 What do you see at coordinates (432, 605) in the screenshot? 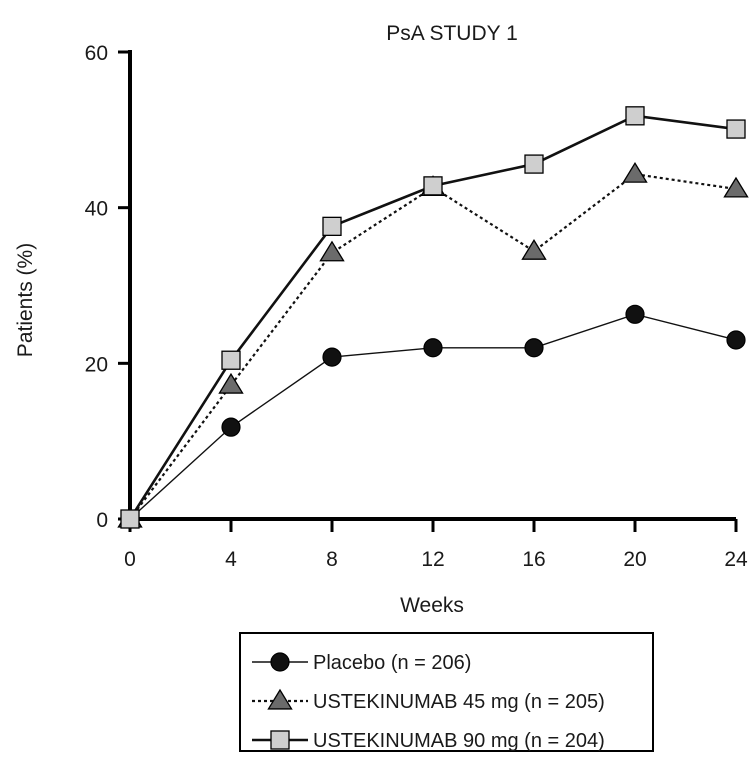
I see `x-axis-label: Weeks` at bounding box center [432, 605].